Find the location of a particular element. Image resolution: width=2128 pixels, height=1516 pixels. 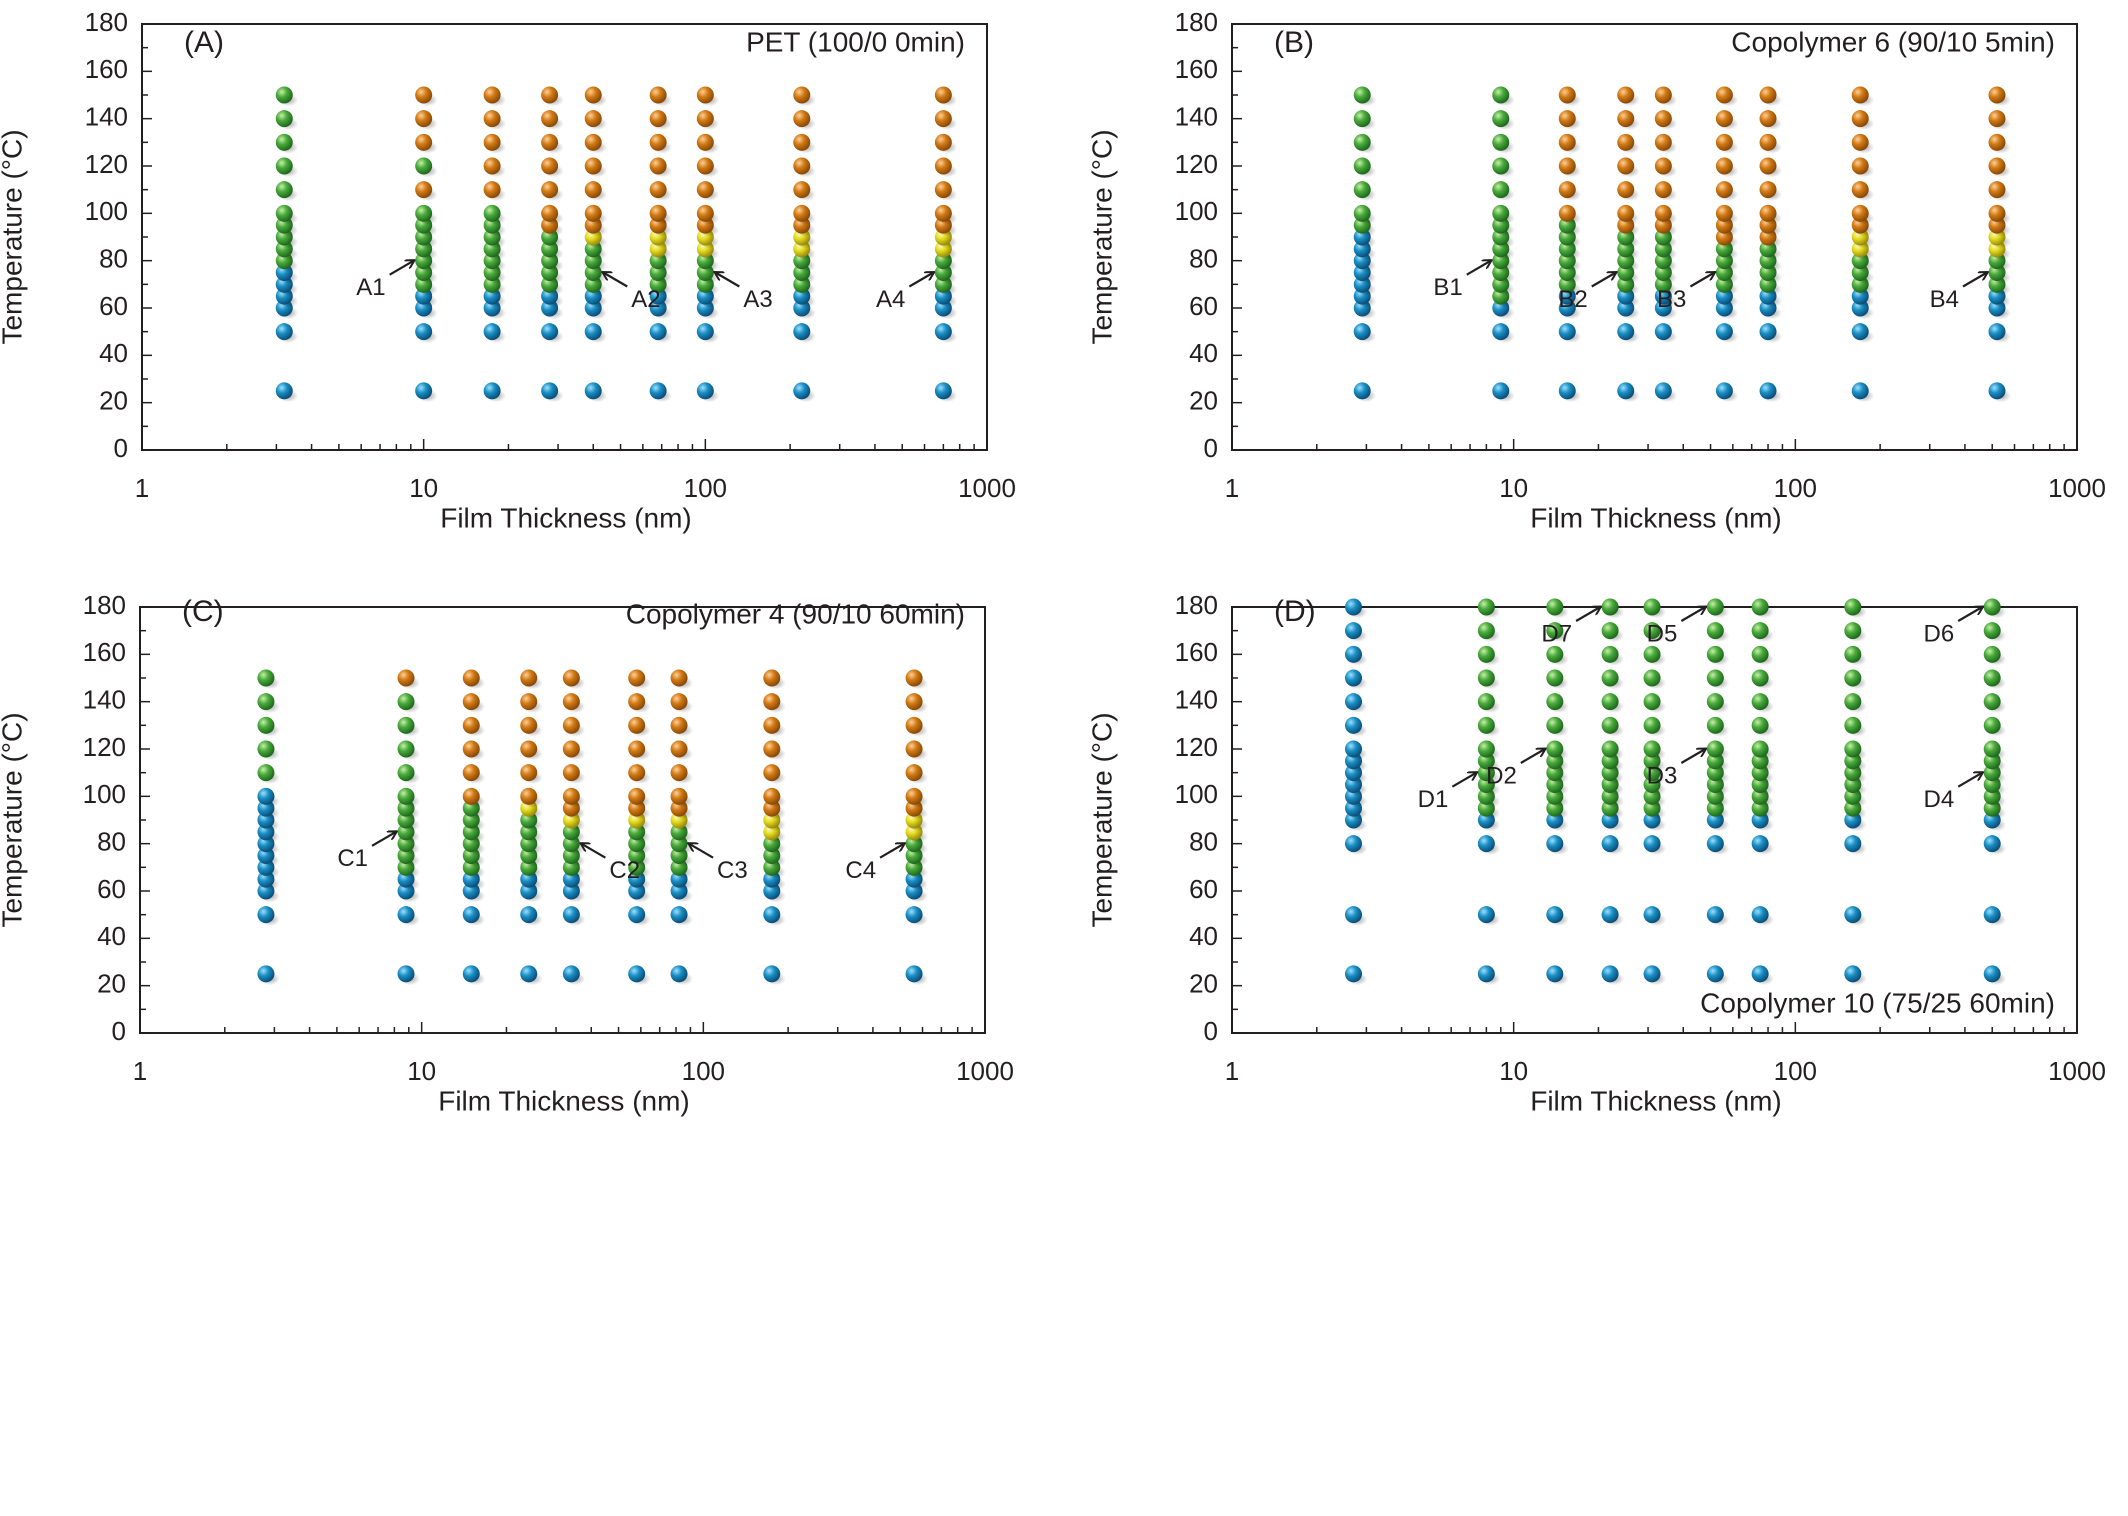

chart-title: PET (100/0 0min) is located at coordinates (855, 41).